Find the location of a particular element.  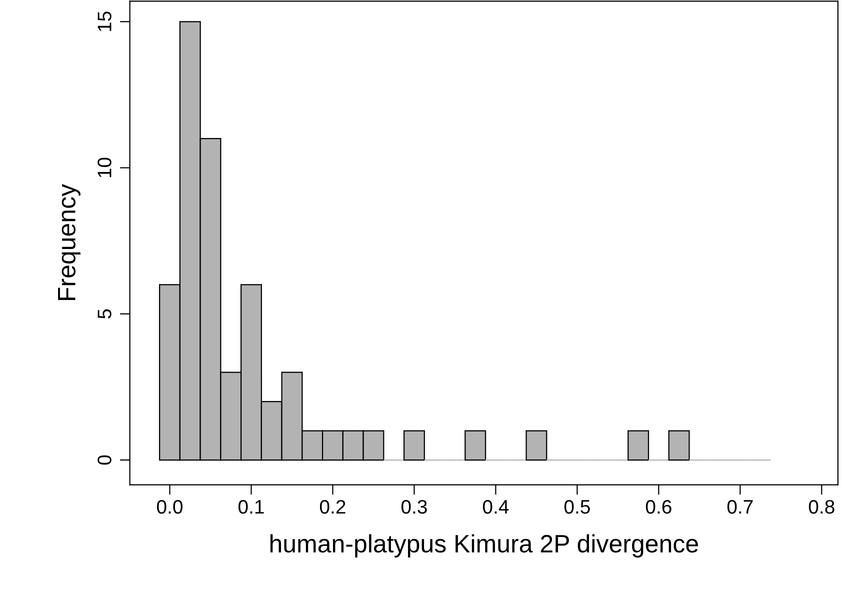

x-tick-label: 0.3 is located at coordinates (414, 507).